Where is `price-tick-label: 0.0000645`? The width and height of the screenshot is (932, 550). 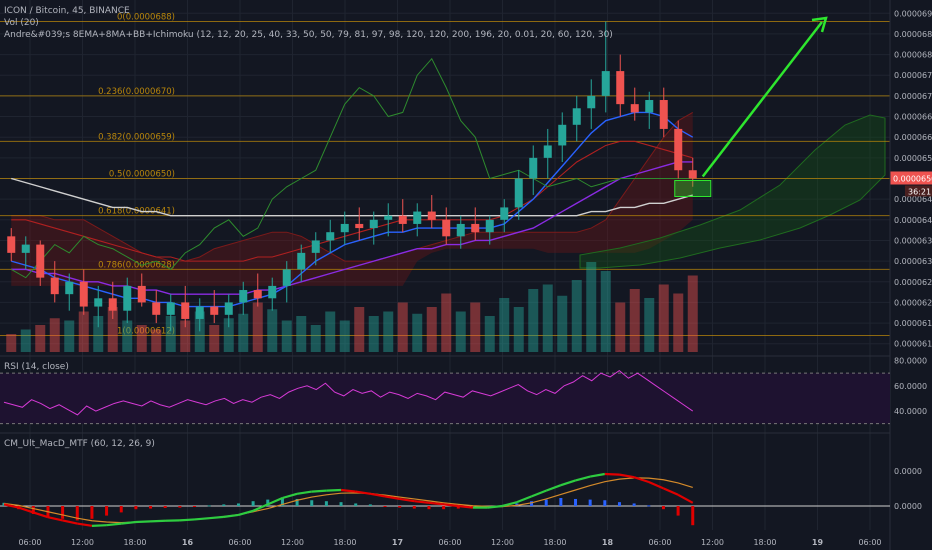
price-tick-label: 0.0000645 is located at coordinates (913, 199).